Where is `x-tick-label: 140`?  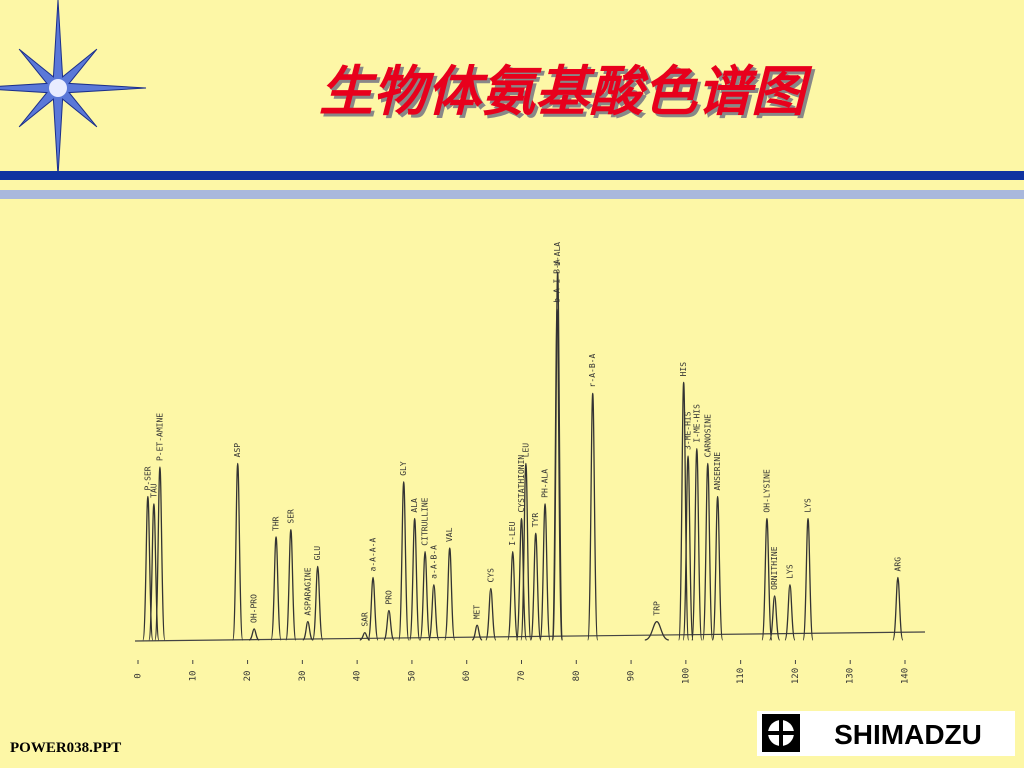
x-tick-label: 140 is located at coordinates (906, 676).